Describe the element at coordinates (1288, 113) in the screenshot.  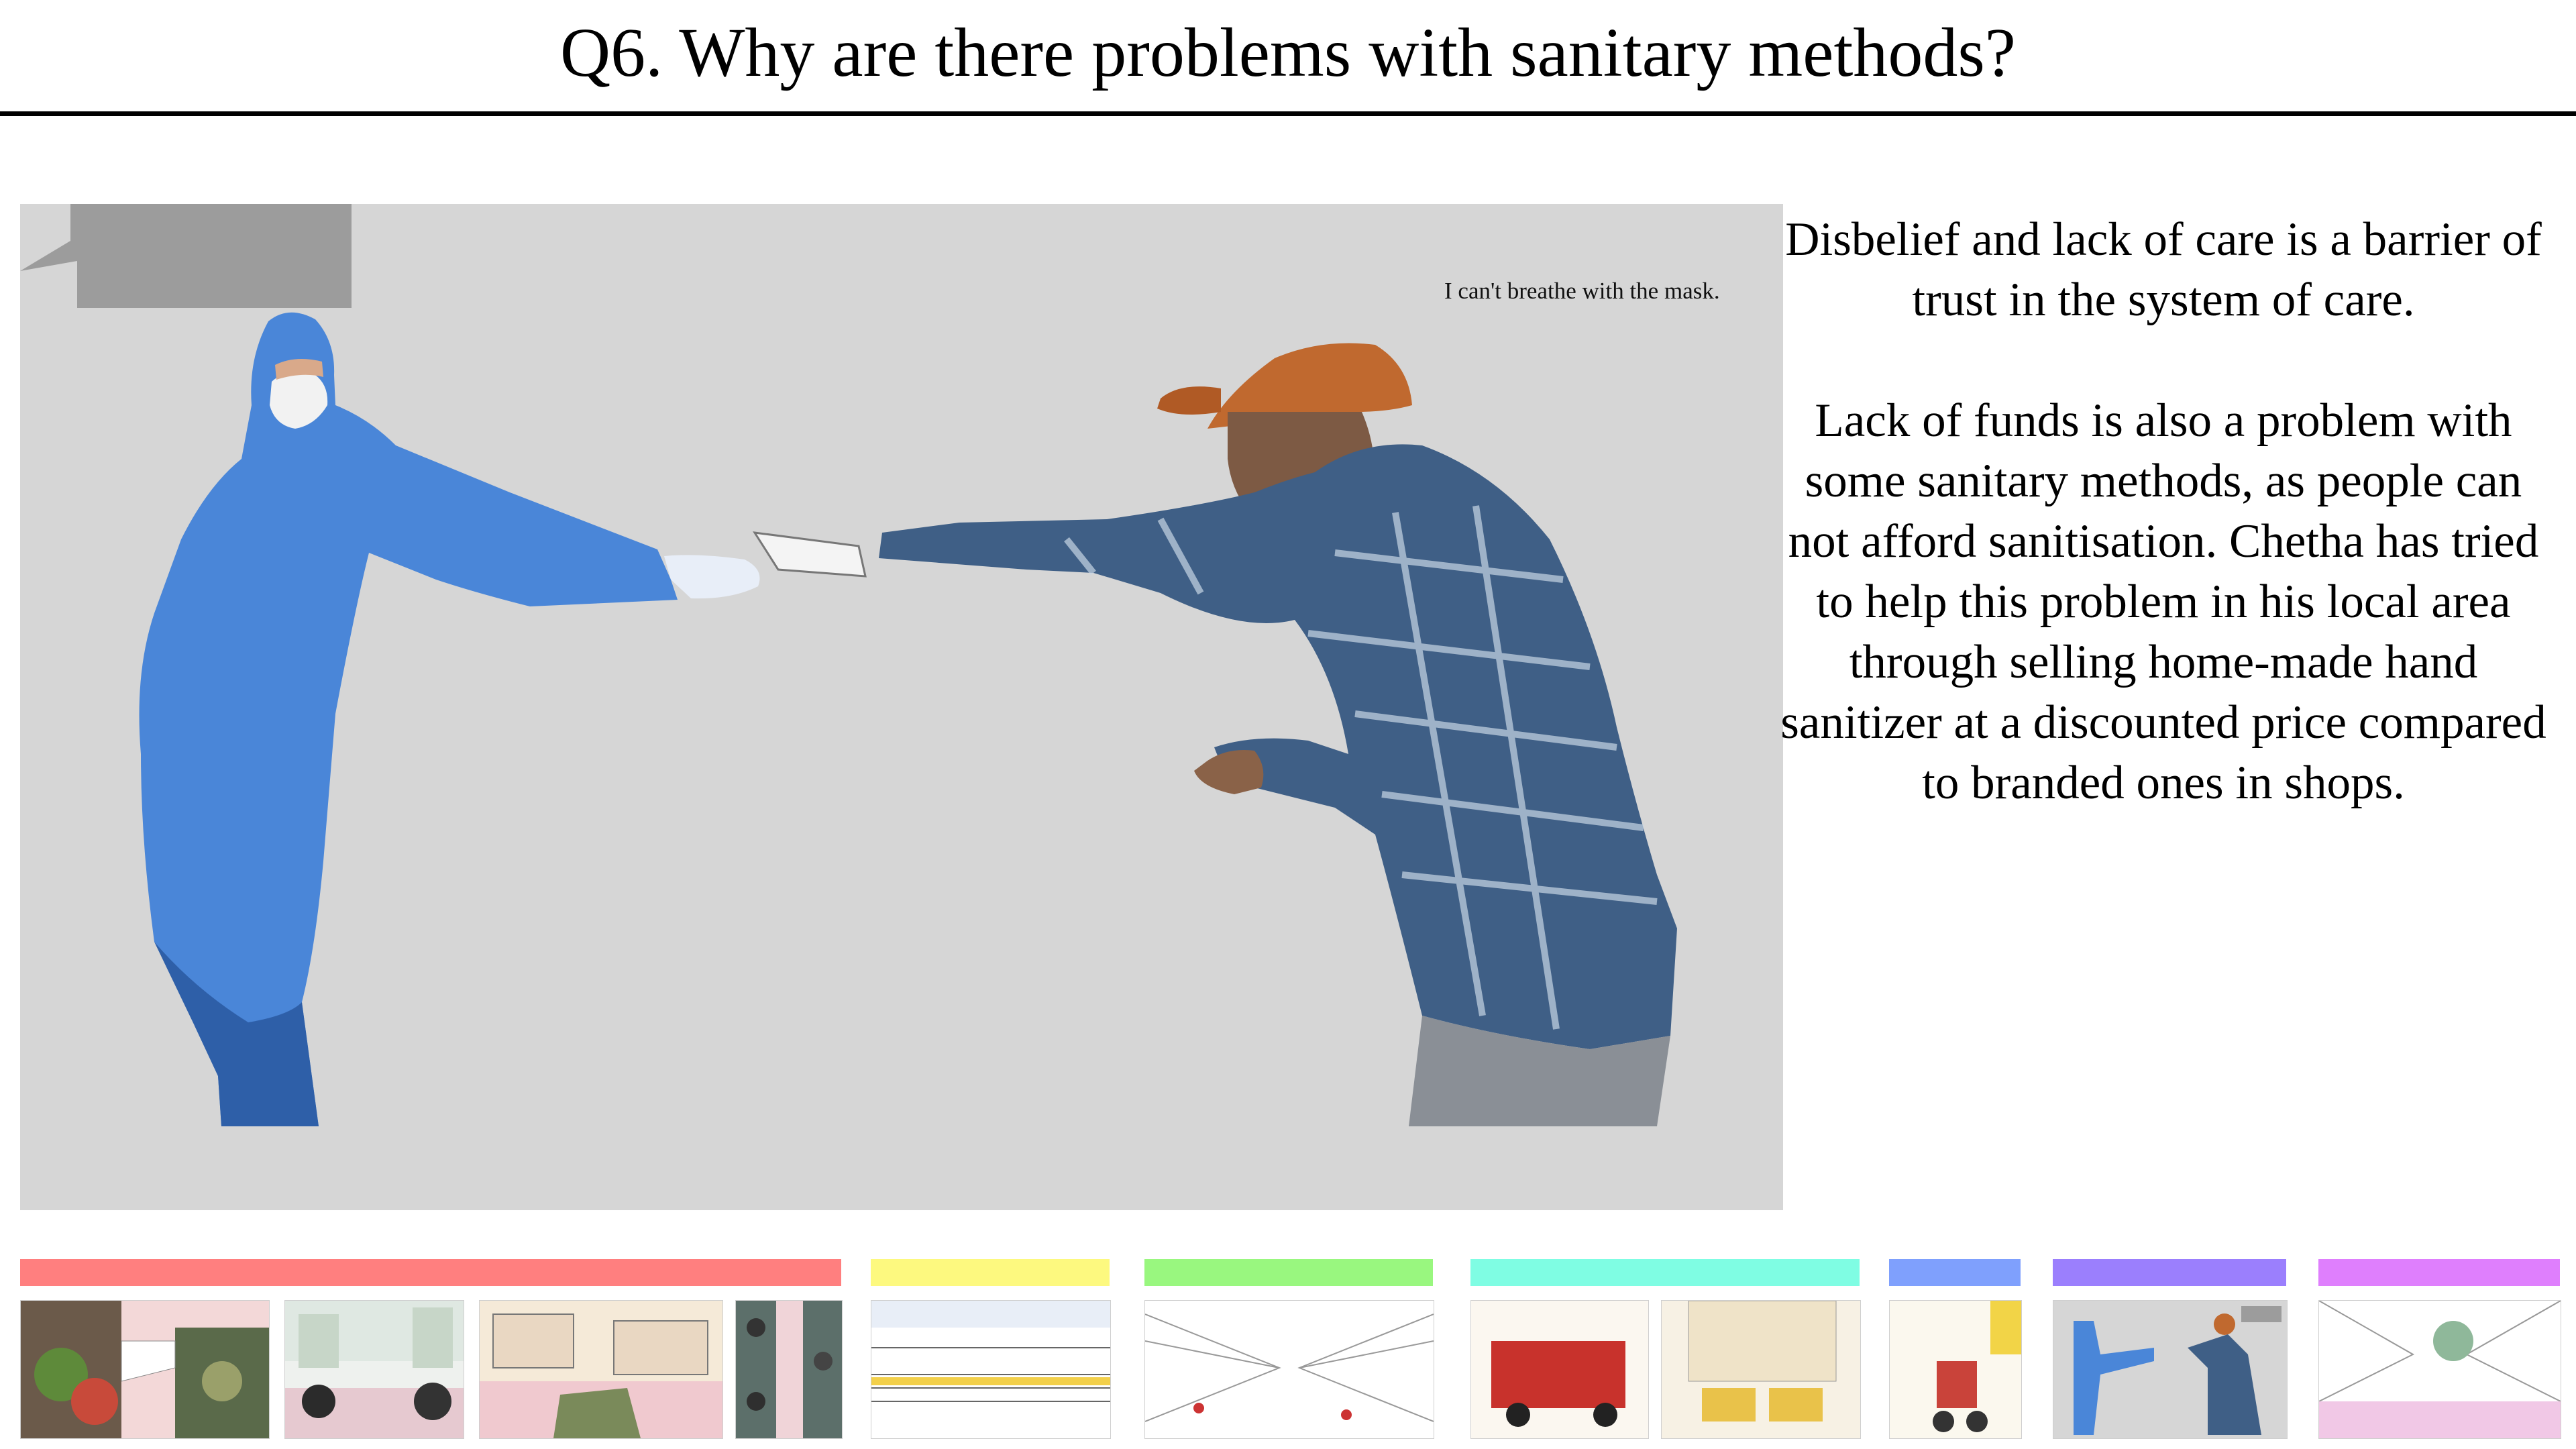
I see `title-divider` at that location.